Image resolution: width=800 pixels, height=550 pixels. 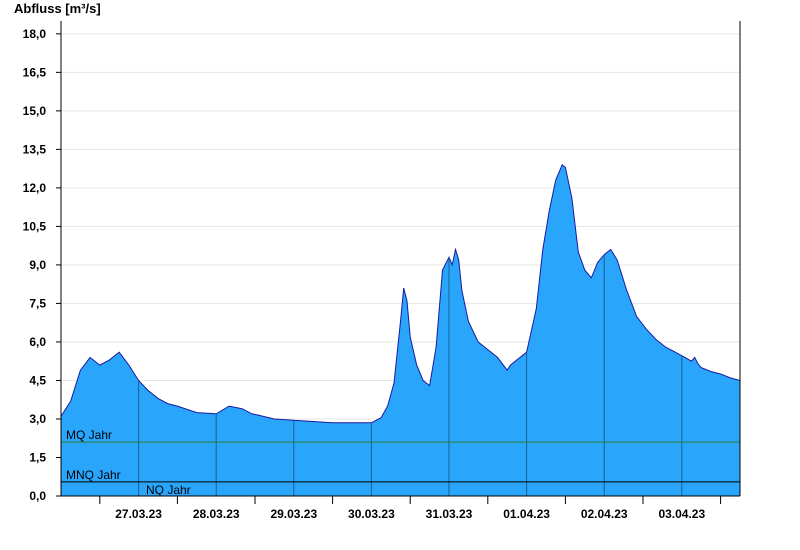 I want to click on mq-label: MQ Jahr, so click(x=89, y=435).